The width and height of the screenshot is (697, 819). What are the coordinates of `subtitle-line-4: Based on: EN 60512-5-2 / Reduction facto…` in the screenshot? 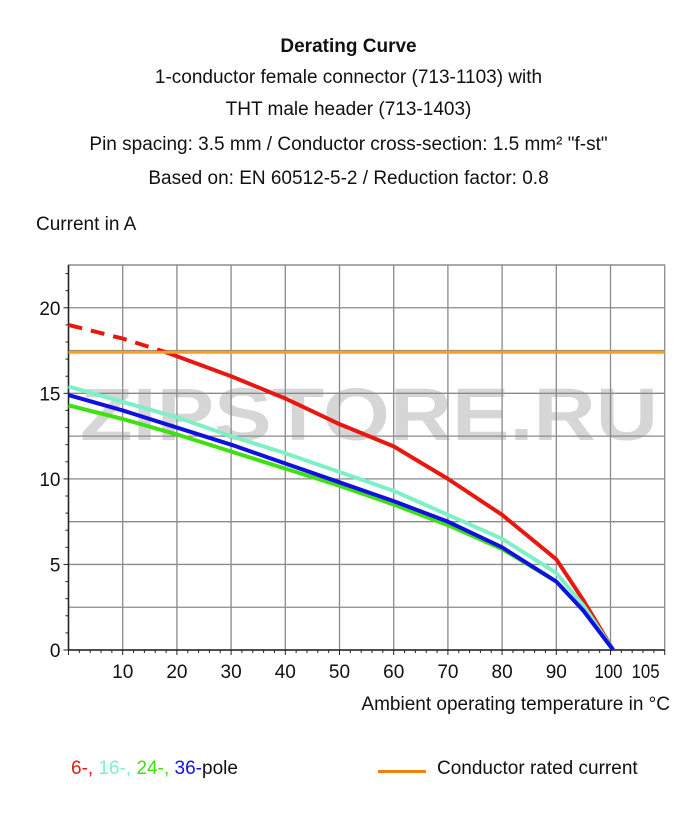 It's located at (348, 178).